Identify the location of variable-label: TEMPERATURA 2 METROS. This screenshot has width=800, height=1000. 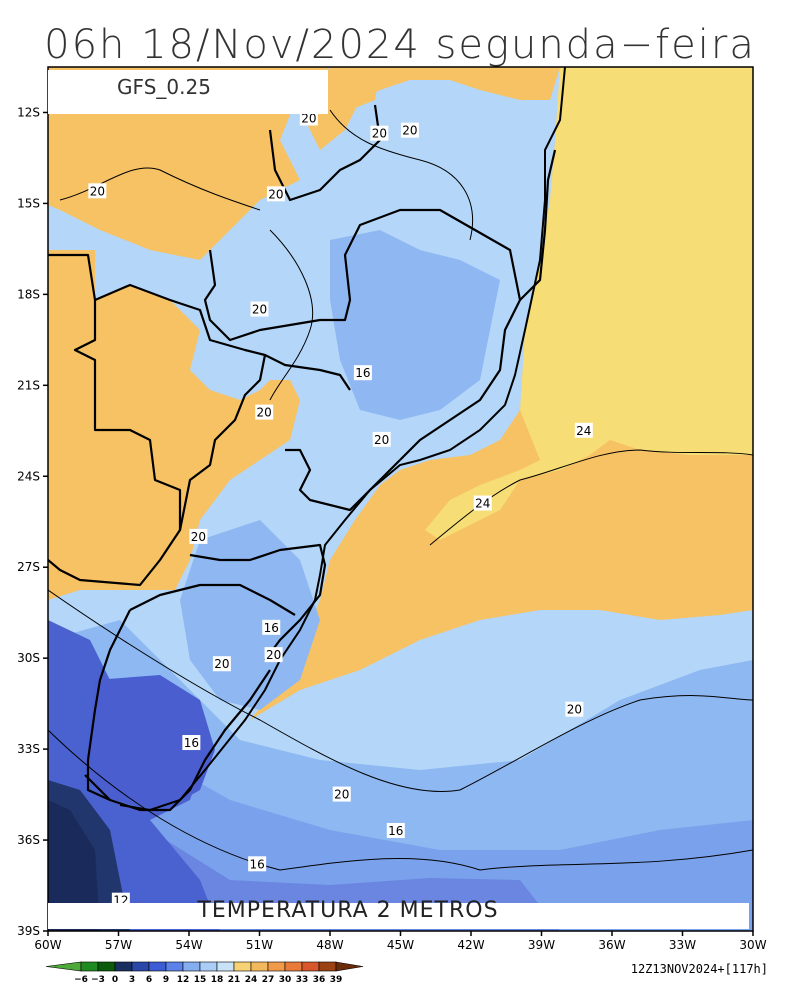
(348, 910).